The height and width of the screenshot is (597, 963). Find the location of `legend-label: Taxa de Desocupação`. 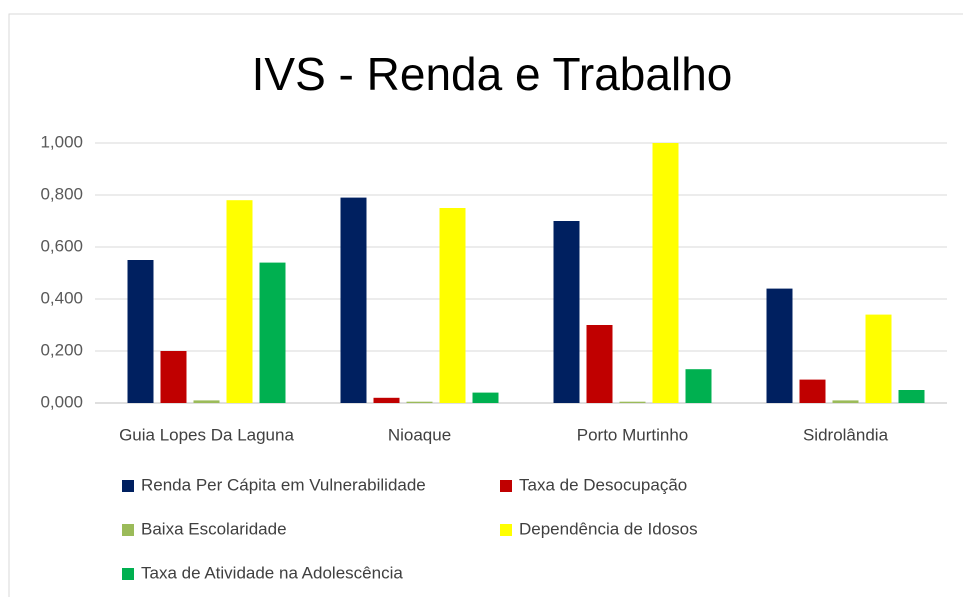

legend-label: Taxa de Desocupação is located at coordinates (603, 484).